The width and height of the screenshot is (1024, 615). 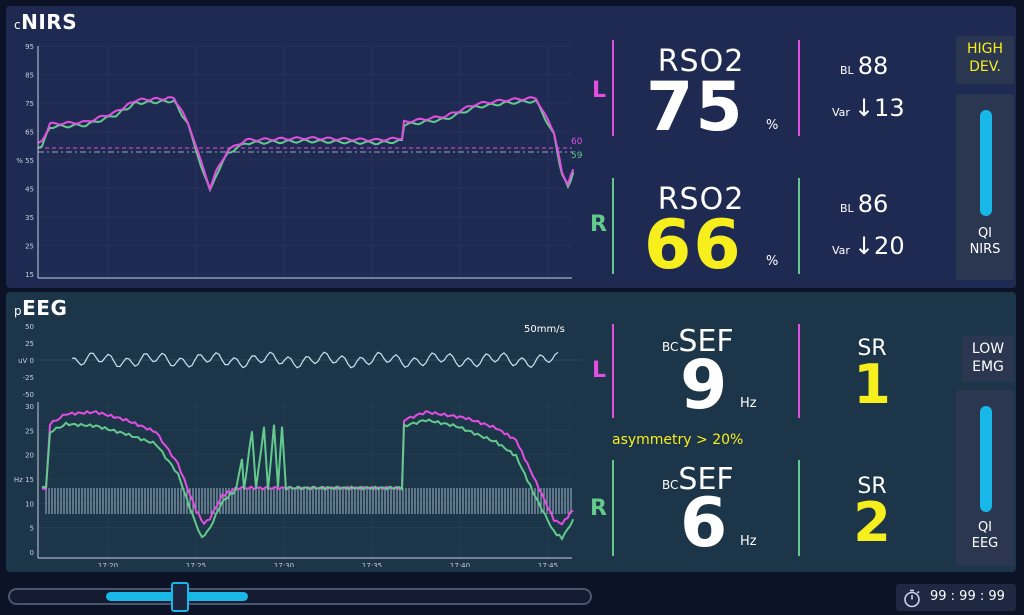 I want to click on eeg-sef-tick: 10, so click(x=29, y=504).